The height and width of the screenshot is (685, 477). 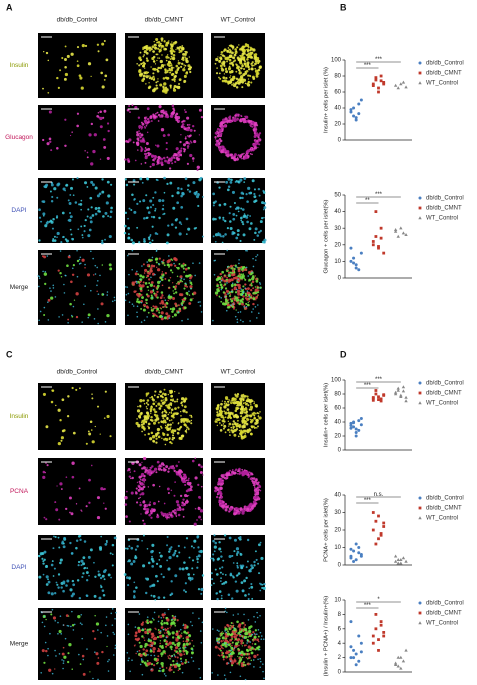 I want to click on panel-label: C, so click(x=9, y=354).